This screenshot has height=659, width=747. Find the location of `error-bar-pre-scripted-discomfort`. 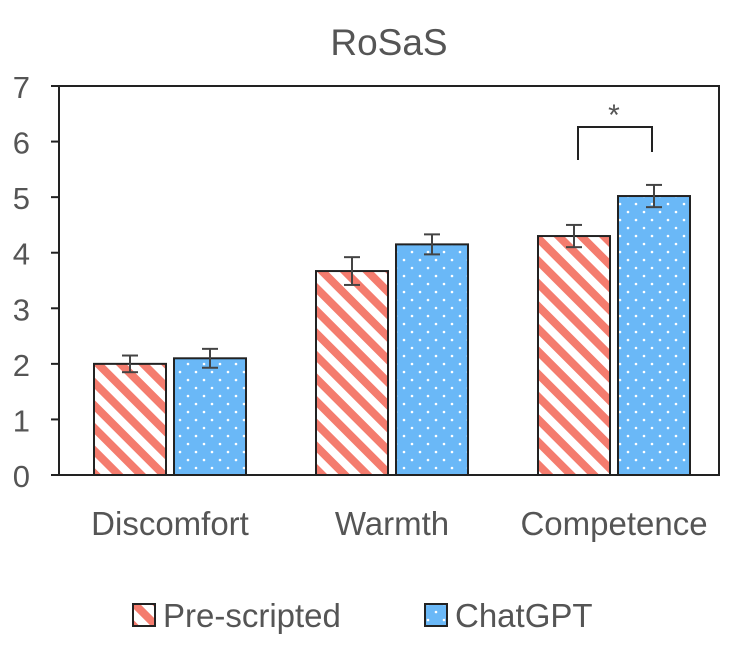

error-bar-pre-scripted-discomfort is located at coordinates (130, 364).